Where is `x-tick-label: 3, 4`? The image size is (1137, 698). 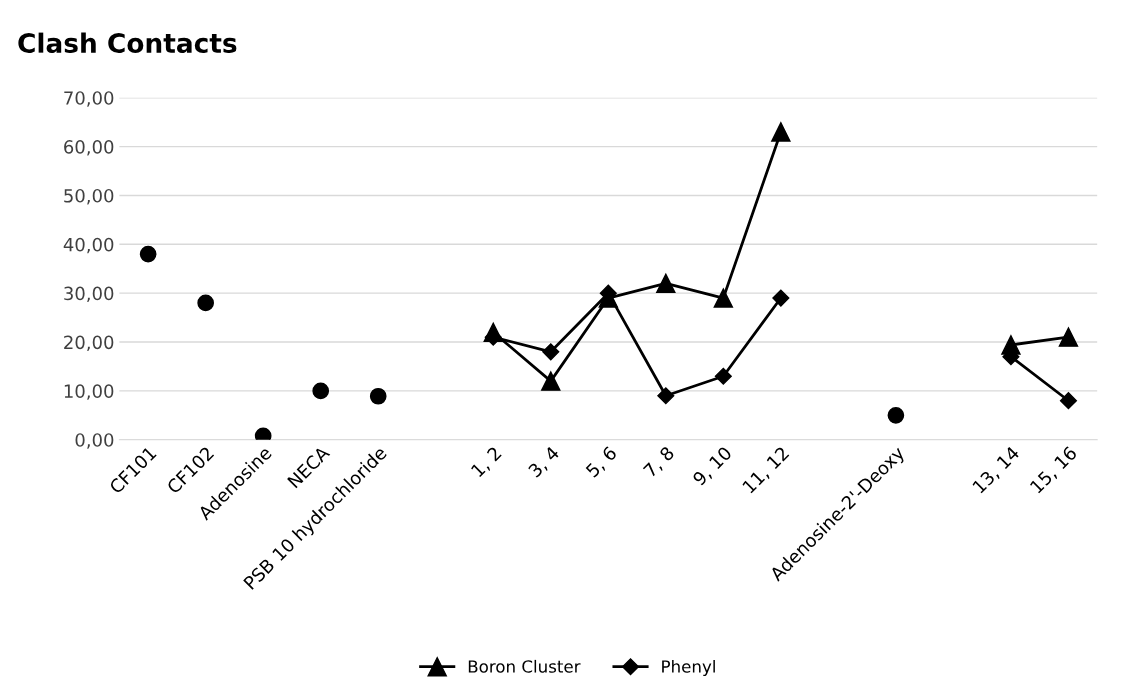
x-tick-label: 3, 4 is located at coordinates (544, 462).